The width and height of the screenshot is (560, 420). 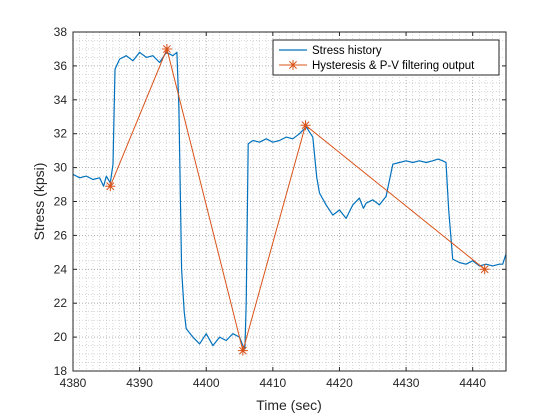 I want to click on x-tick-label: 4410, so click(x=272, y=383).